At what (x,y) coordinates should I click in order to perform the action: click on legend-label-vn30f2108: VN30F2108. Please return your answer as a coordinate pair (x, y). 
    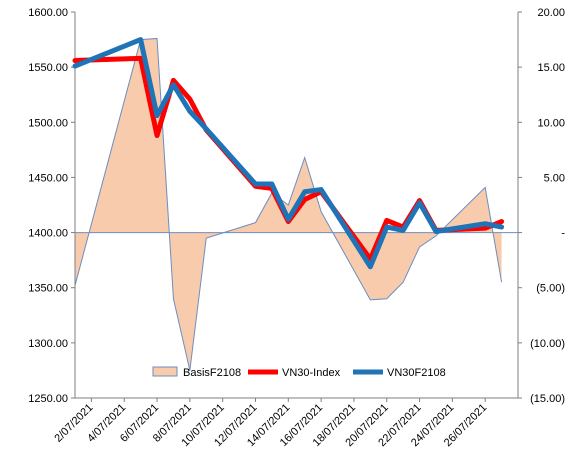
    Looking at the image, I should click on (416, 373).